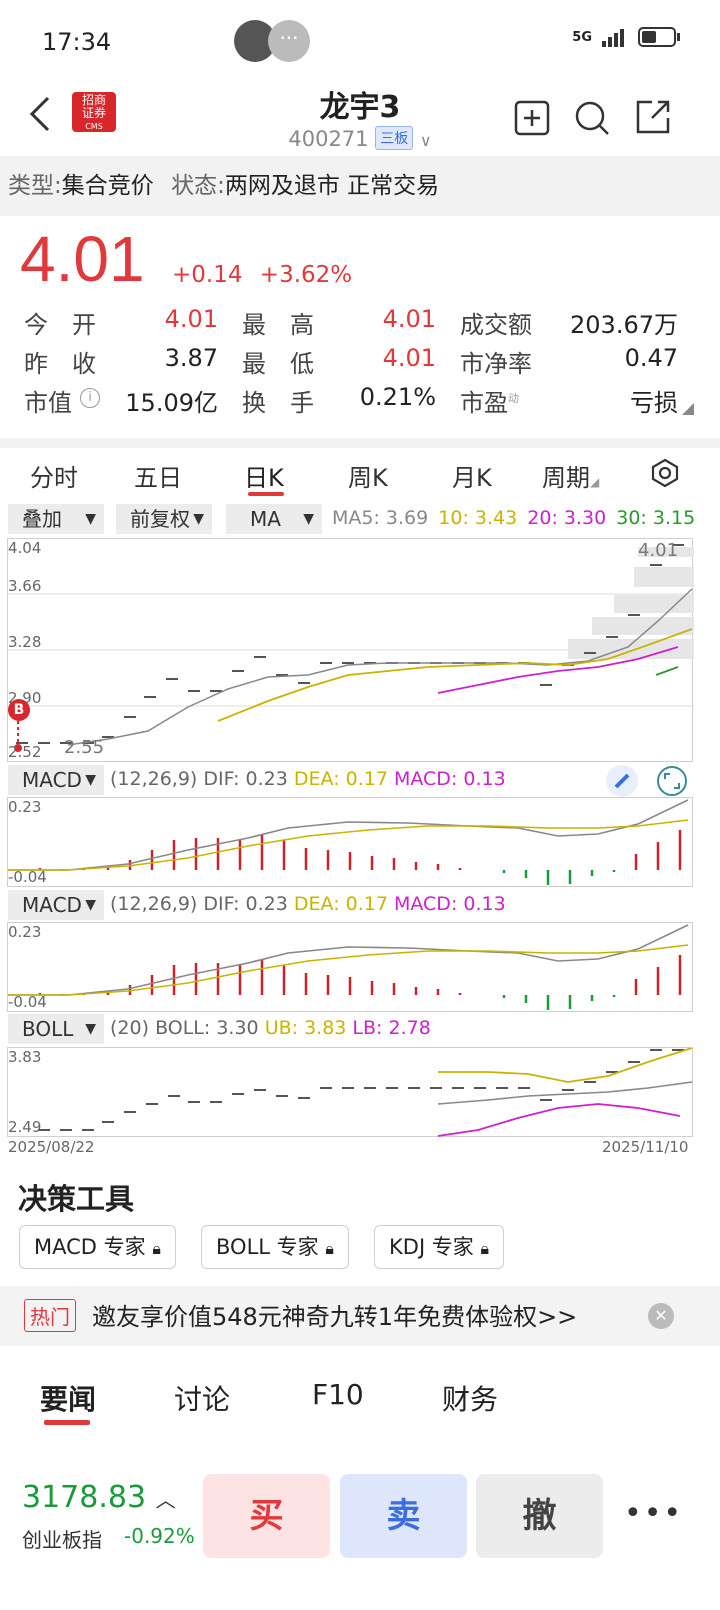  I want to click on macd-dea: DEA: 0.17, so click(340, 904).